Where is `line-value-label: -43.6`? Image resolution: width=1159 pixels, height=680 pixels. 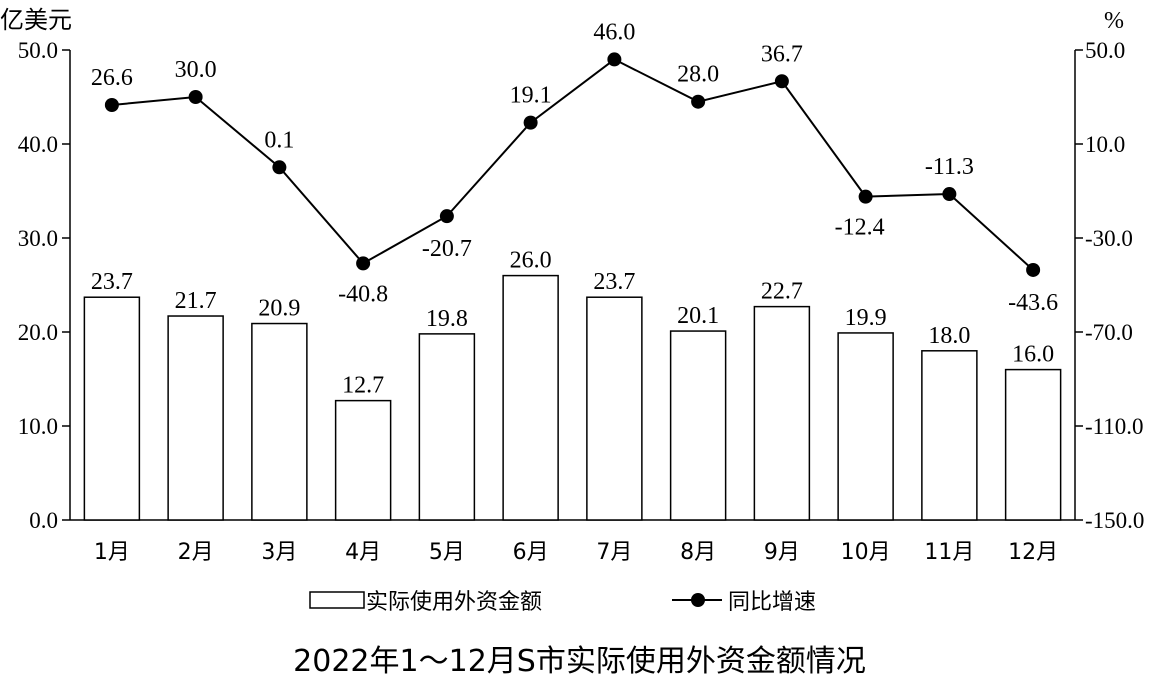
line-value-label: -43.6 is located at coordinates (1033, 303).